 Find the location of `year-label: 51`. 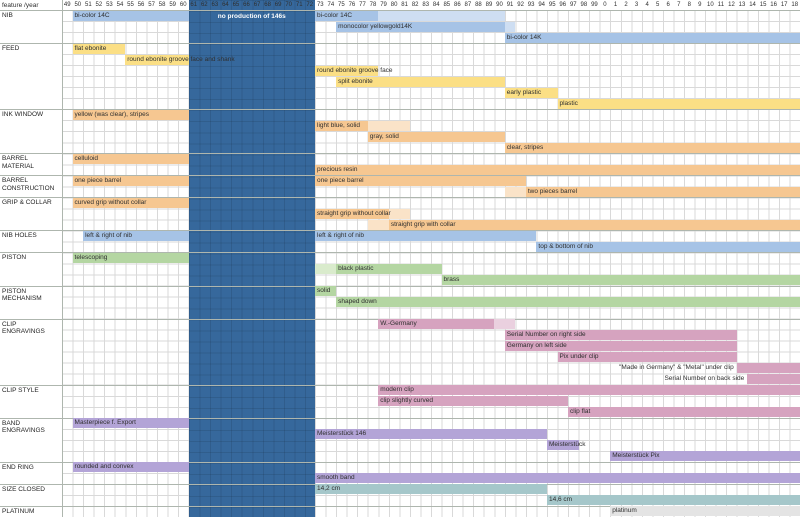

year-label: 51 is located at coordinates (88, 5).